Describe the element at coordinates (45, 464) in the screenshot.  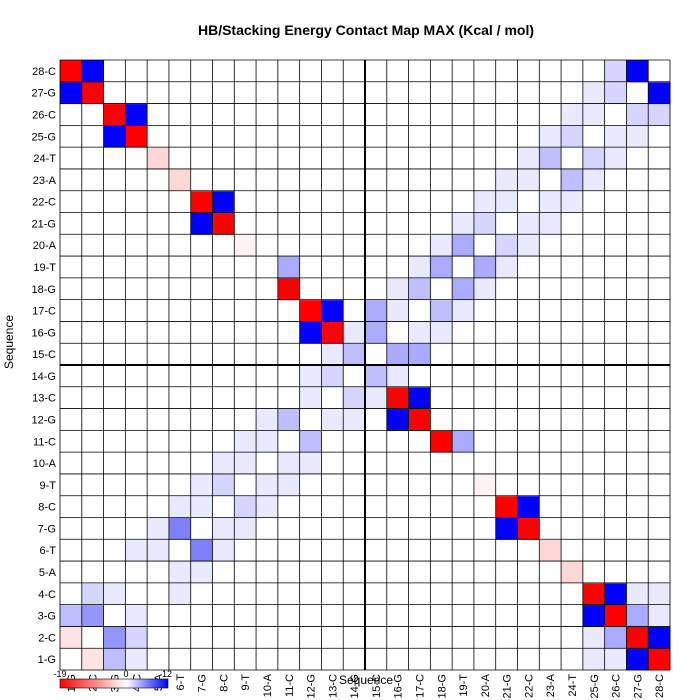
I see `y-tick-label: 10-A` at that location.